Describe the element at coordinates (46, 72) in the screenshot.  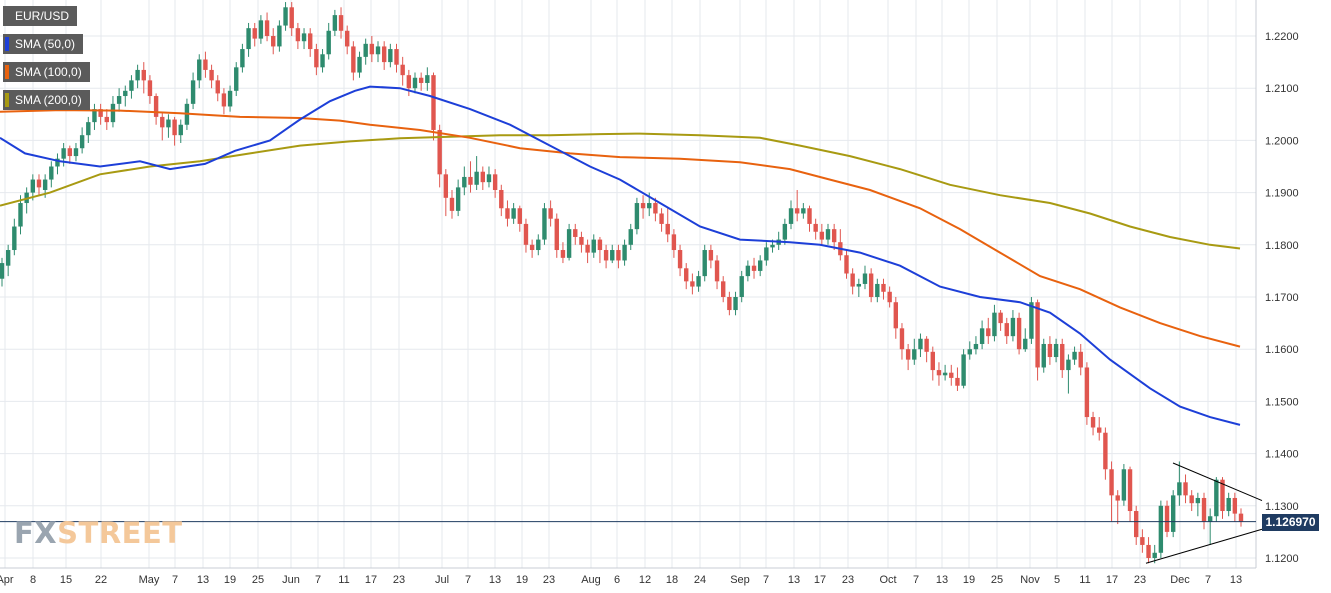
I see `legend-sma-100: SMA (100,0)` at that location.